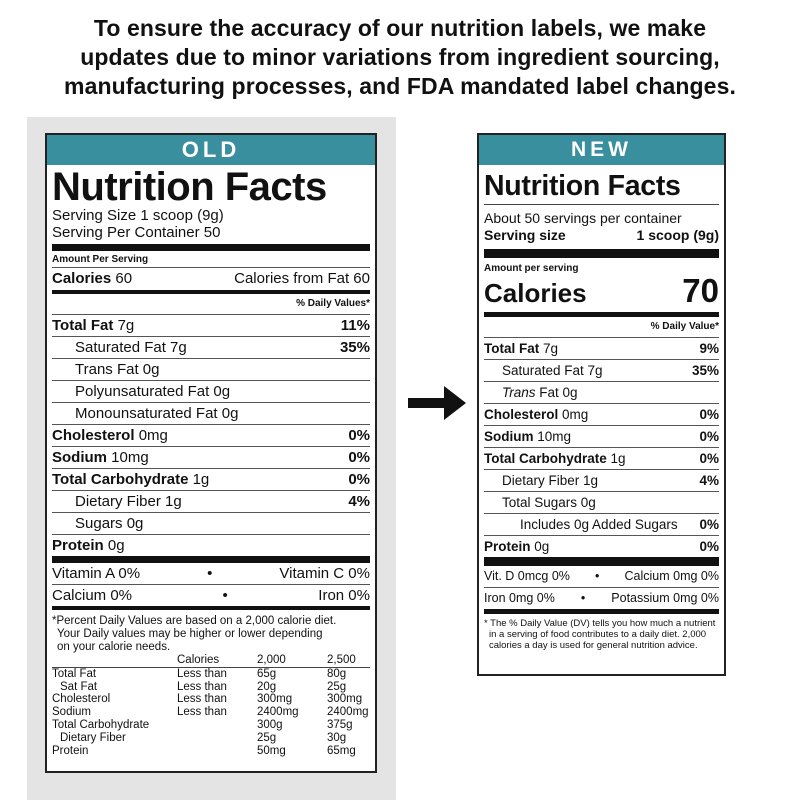 The height and width of the screenshot is (800, 800). I want to click on new-amount-per-serving: Amount per serving, so click(531, 268).